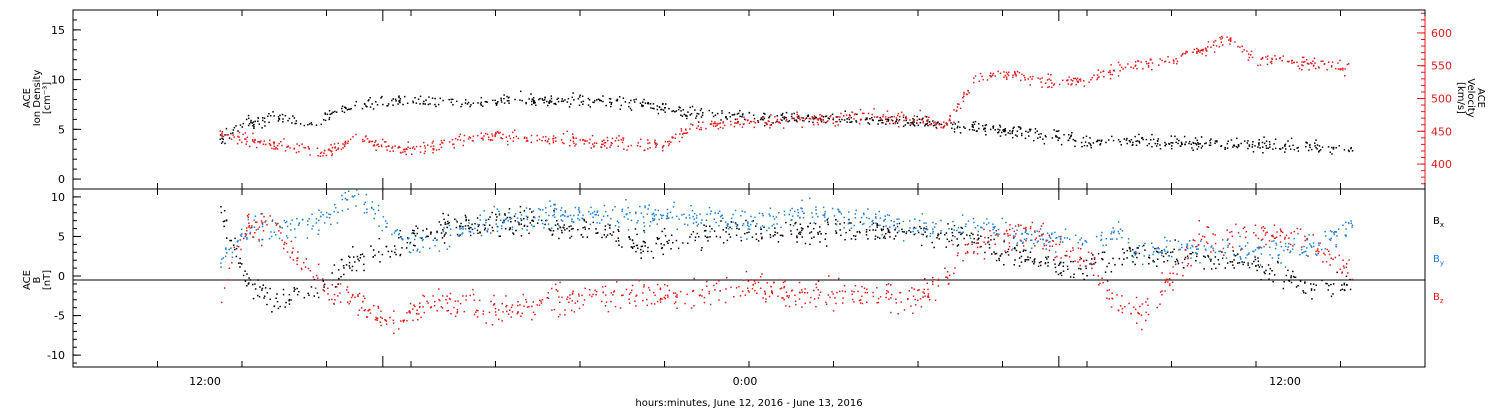 Image resolution: width=1500 pixels, height=410 pixels. What do you see at coordinates (58, 80) in the screenshot?
I see `density-tick-label: 10` at bounding box center [58, 80].